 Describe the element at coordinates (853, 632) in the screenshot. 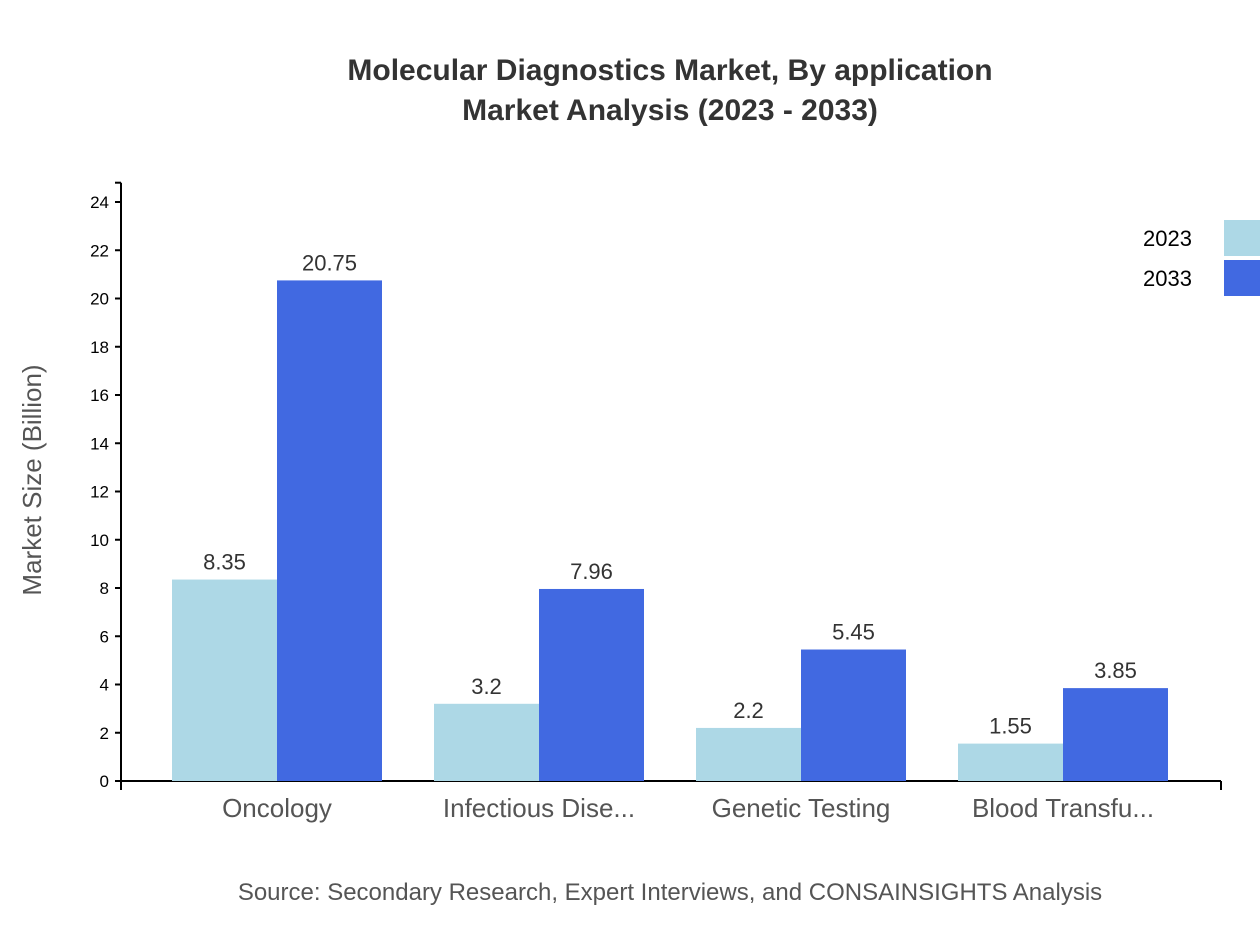

I see `data-label: 5.45` at that location.